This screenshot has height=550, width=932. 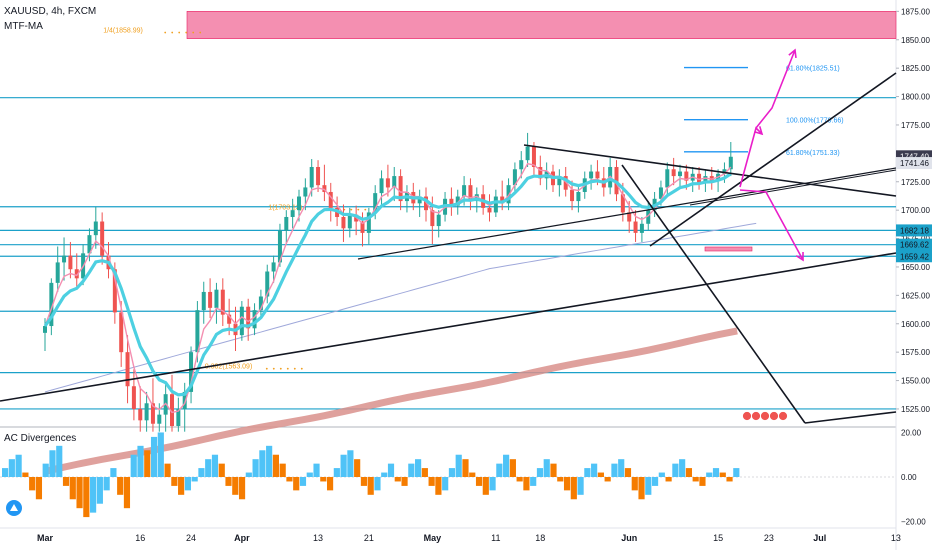 What do you see at coordinates (469, 538) in the screenshot?
I see `time-axis: Mar 16 24 Apr 13 21 May 11 18 Jun 15 23 Jul 13` at bounding box center [469, 538].